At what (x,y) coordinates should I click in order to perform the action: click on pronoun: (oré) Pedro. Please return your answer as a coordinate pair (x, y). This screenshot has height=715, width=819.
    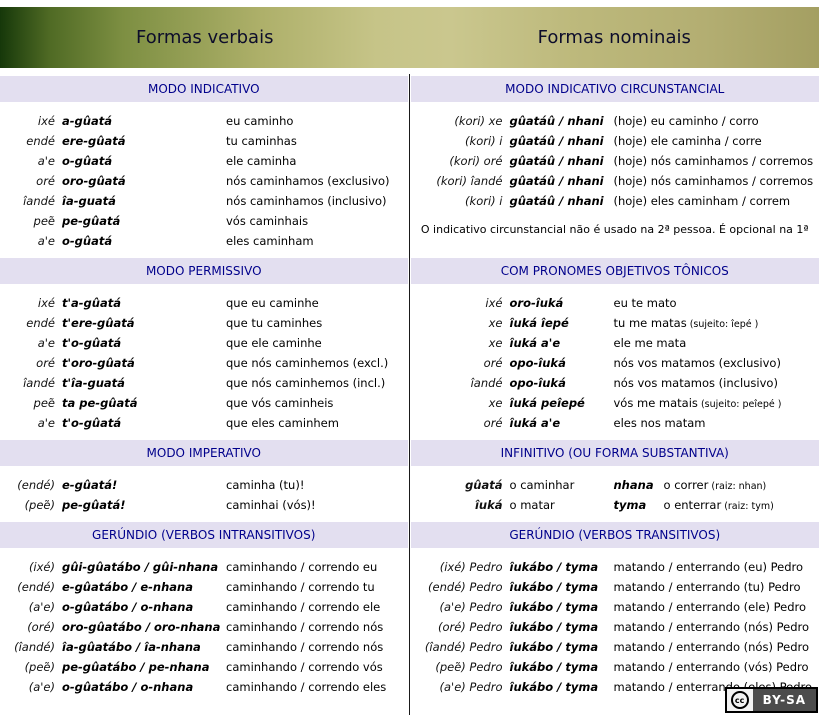
    Looking at the image, I should click on (470, 627).